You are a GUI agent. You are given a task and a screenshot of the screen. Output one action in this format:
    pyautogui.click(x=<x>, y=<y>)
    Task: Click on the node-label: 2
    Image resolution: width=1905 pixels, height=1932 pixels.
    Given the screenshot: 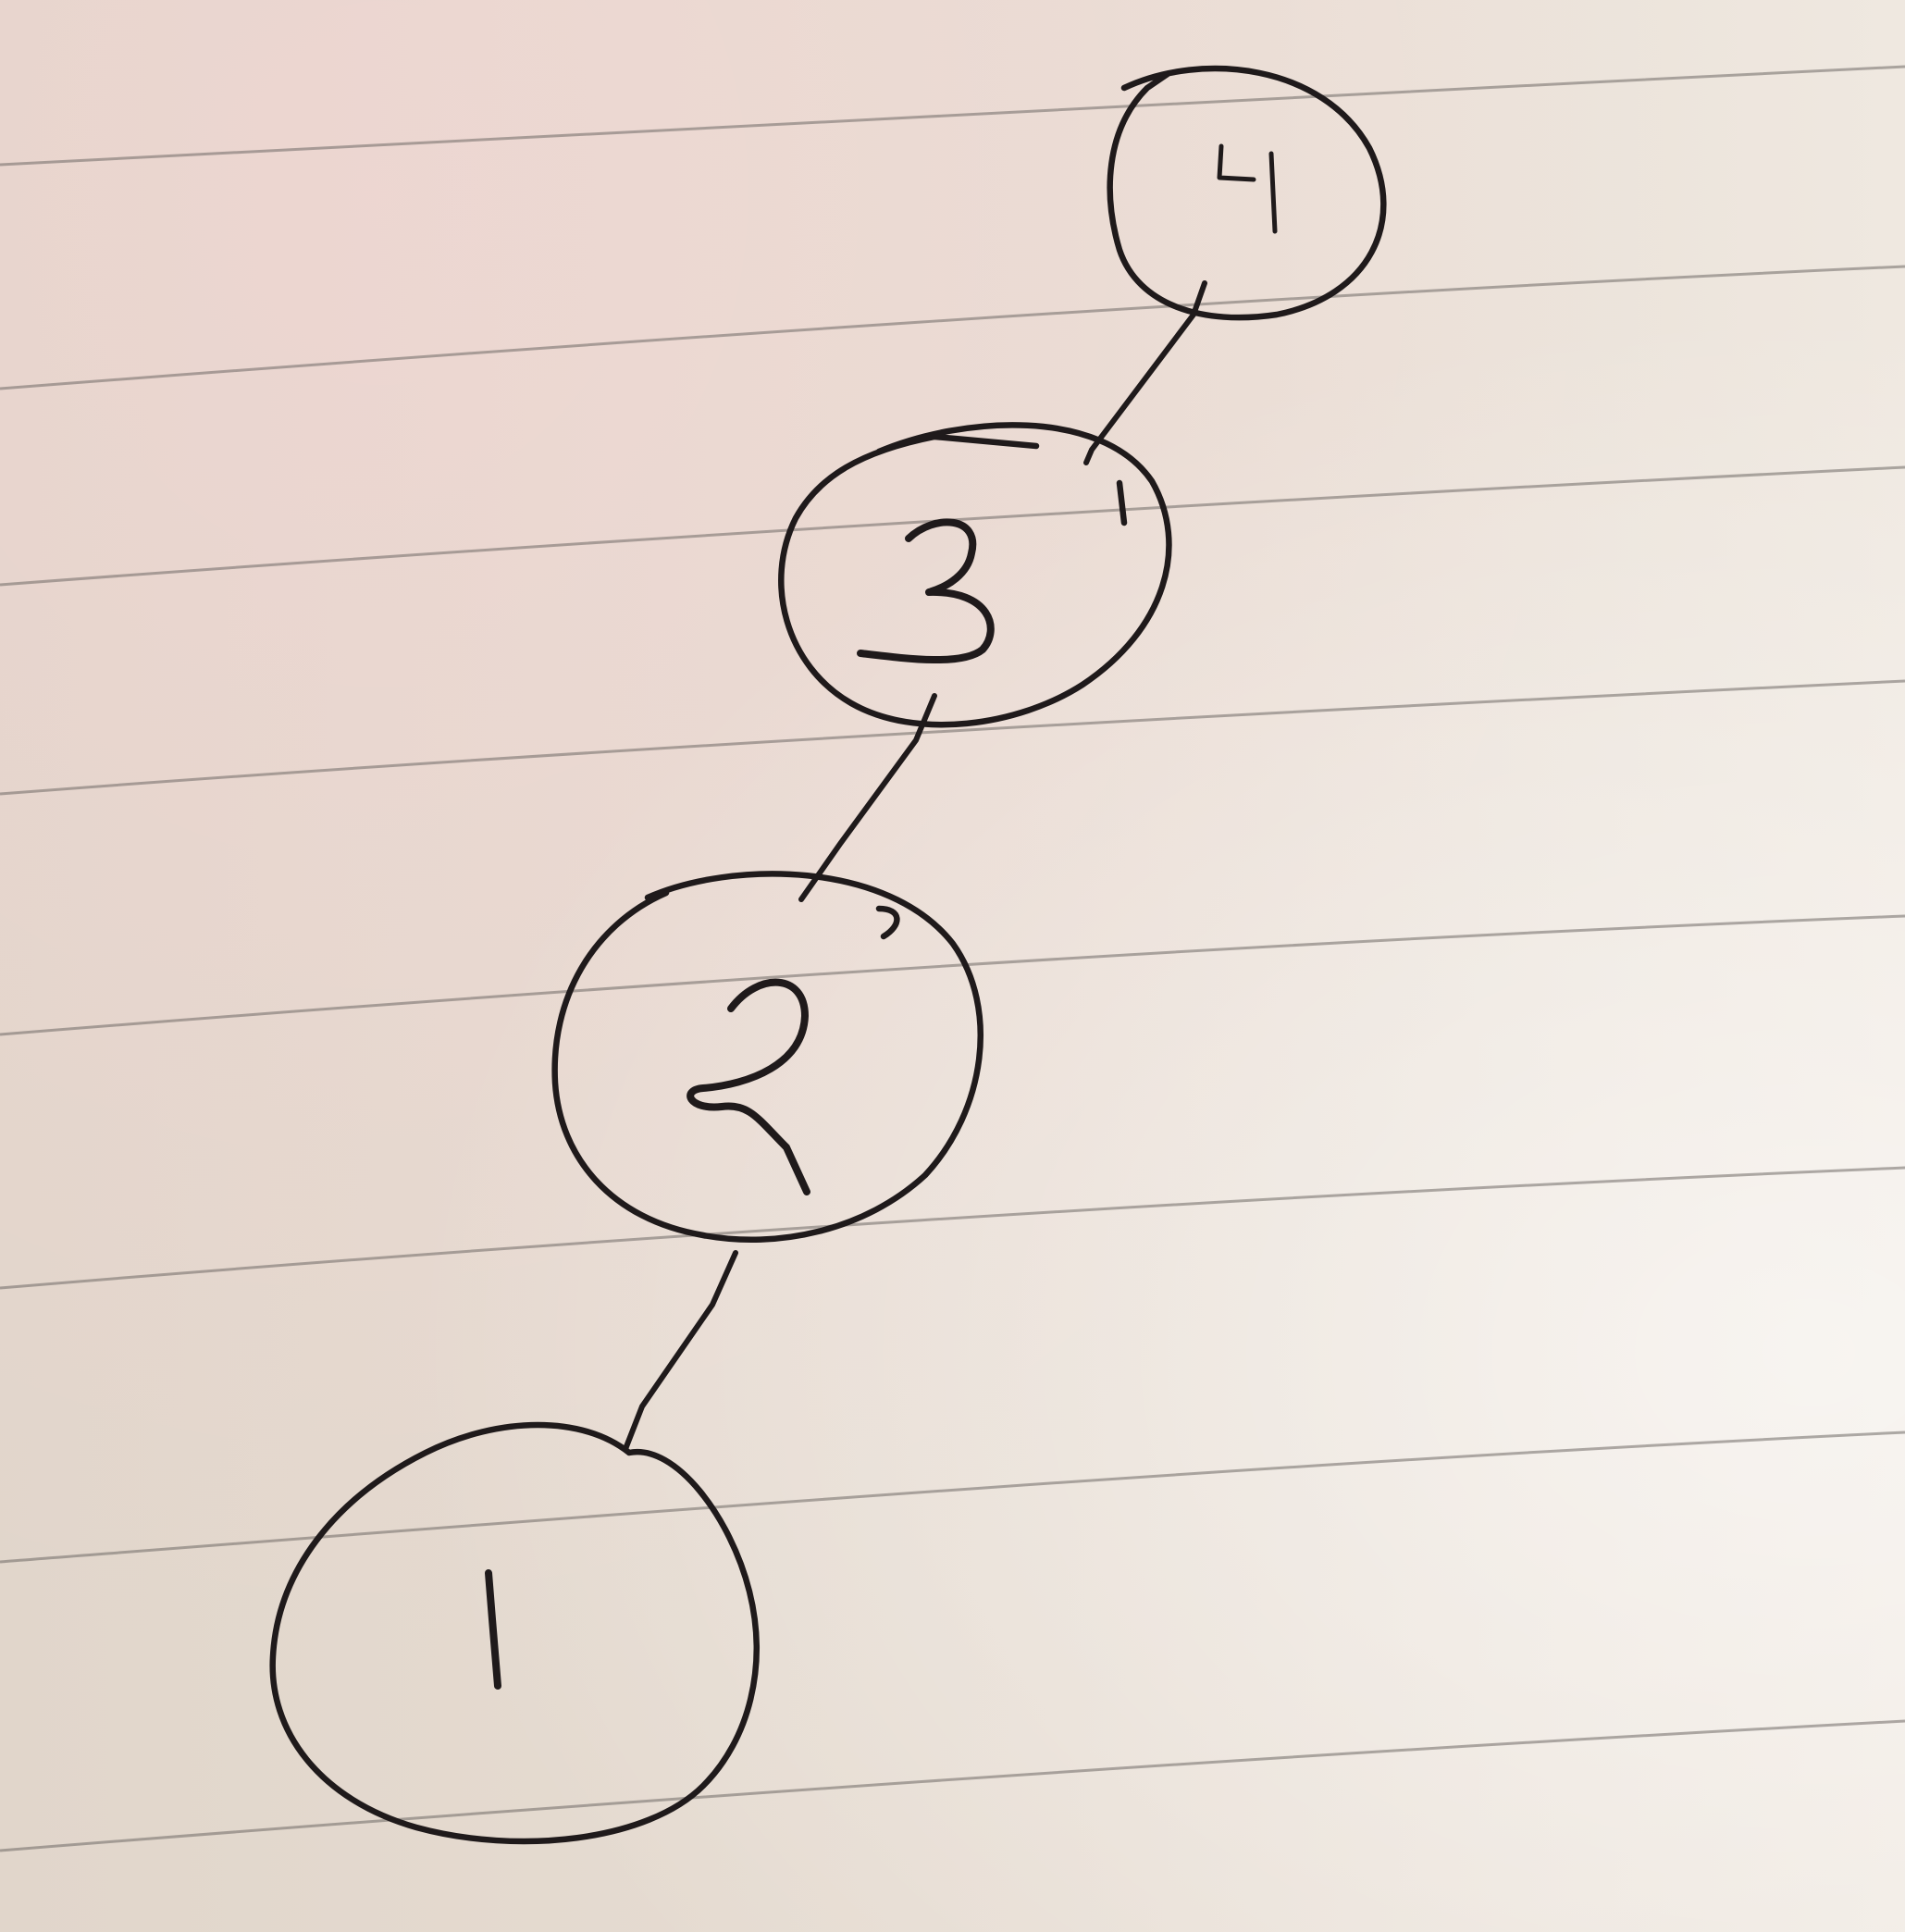 What is the action you would take?
    pyautogui.click(x=4, y=2)
    